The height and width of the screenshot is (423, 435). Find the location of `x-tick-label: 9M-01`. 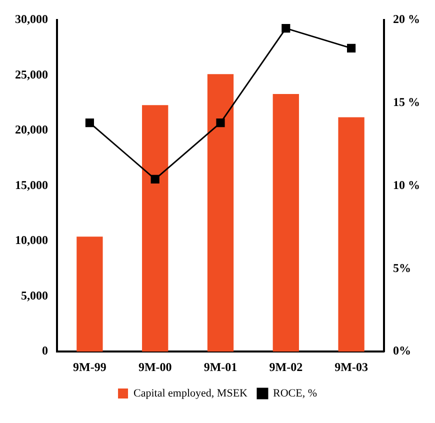

x-tick-label: 9M-01 is located at coordinates (221, 367).